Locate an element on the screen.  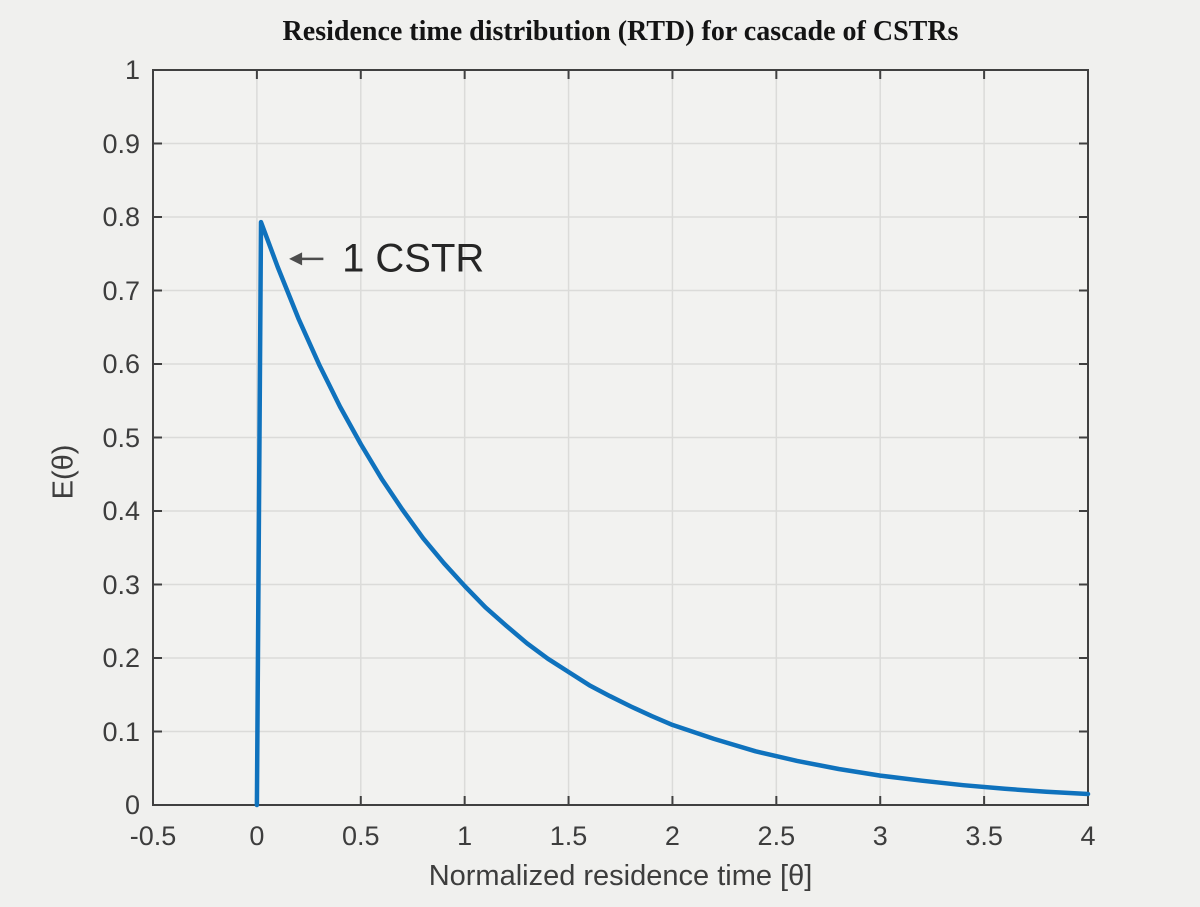
x-tick-label: 0 is located at coordinates (257, 836).